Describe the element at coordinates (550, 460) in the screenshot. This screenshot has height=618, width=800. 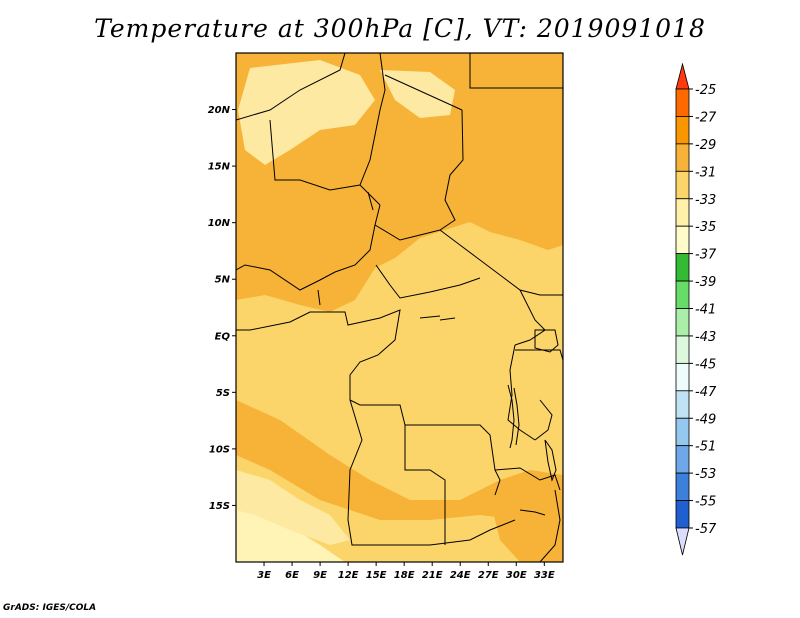
I see `lake-malawi` at that location.